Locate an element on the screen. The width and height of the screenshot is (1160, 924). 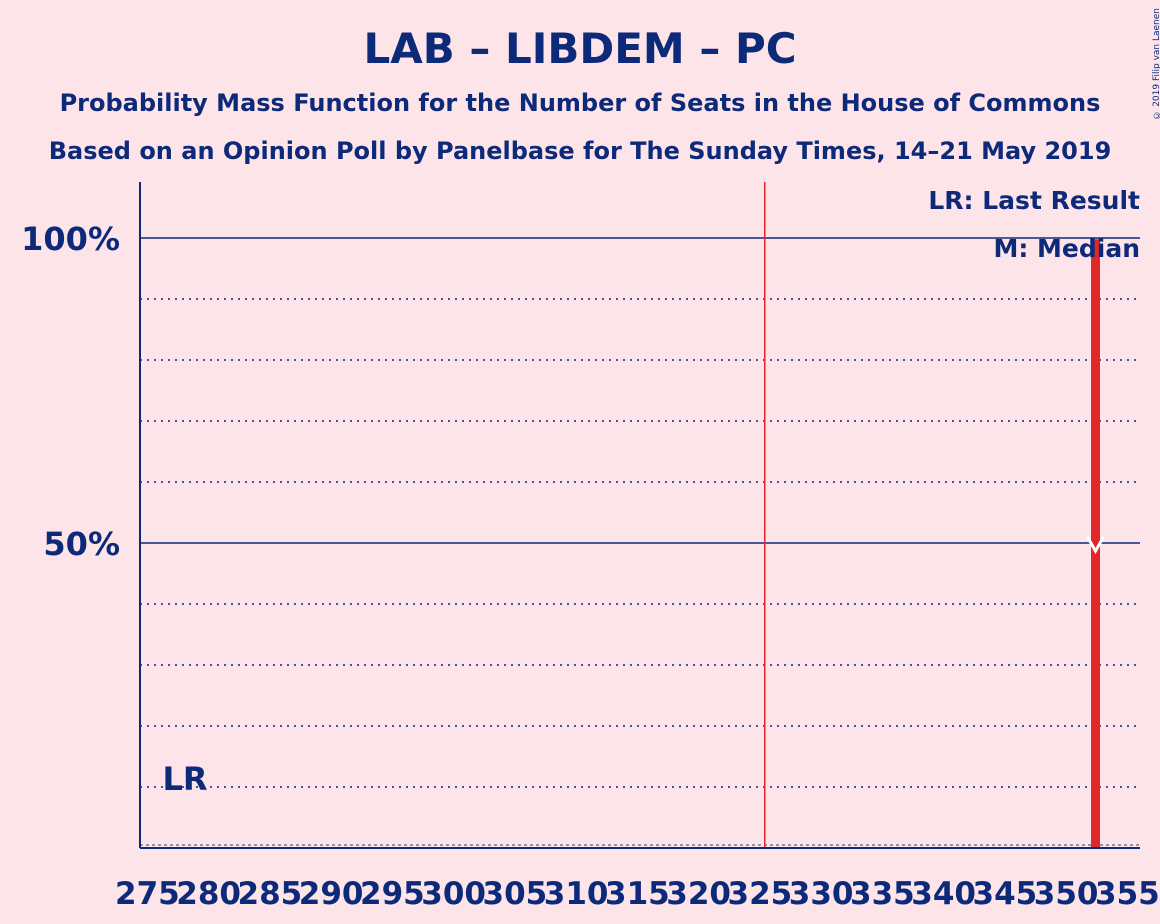
x-tick-label: 335 is located at coordinates (882, 894).